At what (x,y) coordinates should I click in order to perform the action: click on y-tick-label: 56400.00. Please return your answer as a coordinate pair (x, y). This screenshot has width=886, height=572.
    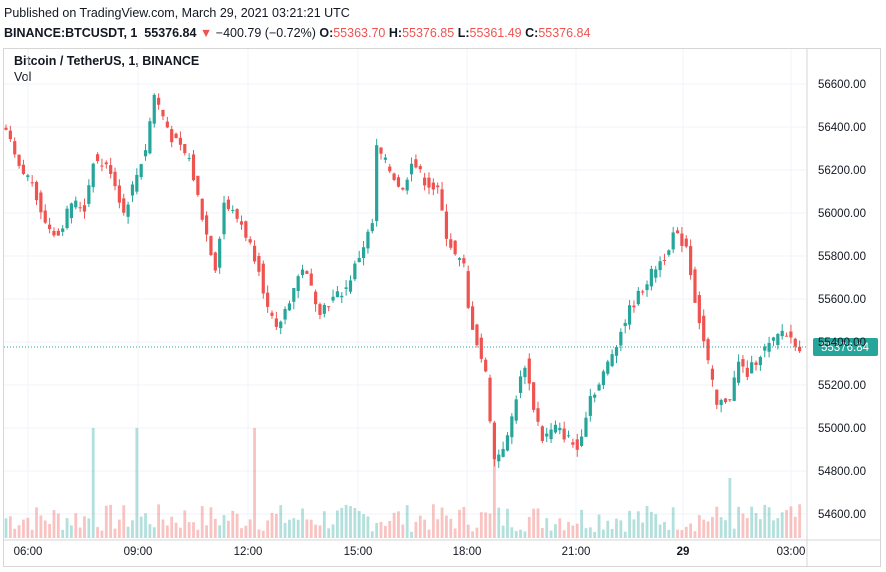
    Looking at the image, I should click on (842, 128).